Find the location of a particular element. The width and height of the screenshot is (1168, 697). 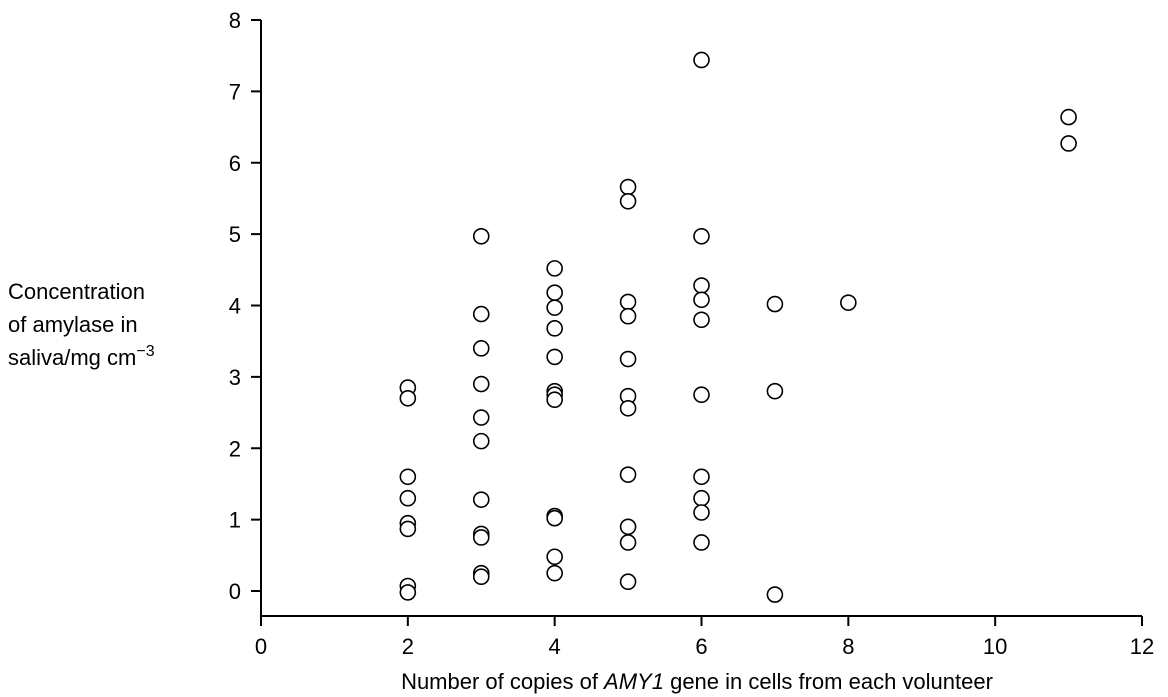

y-tick-label: 0 is located at coordinates (235, 591).